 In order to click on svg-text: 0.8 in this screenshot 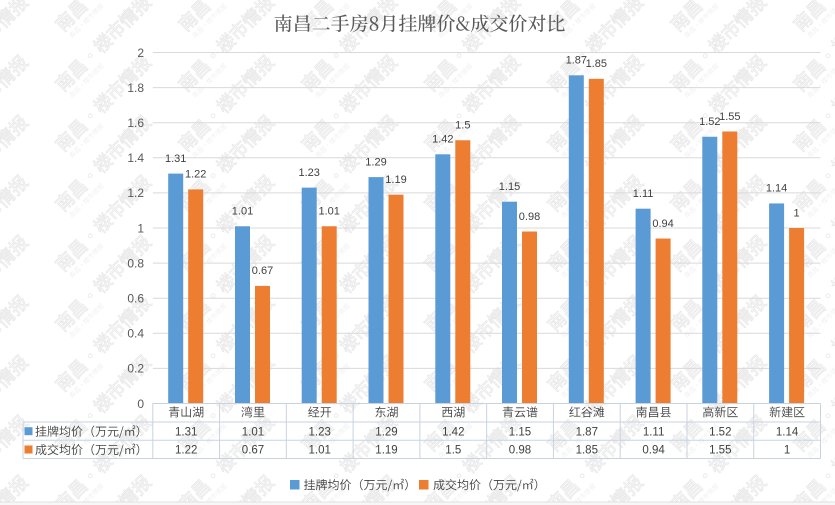, I will do `click(135, 263)`.